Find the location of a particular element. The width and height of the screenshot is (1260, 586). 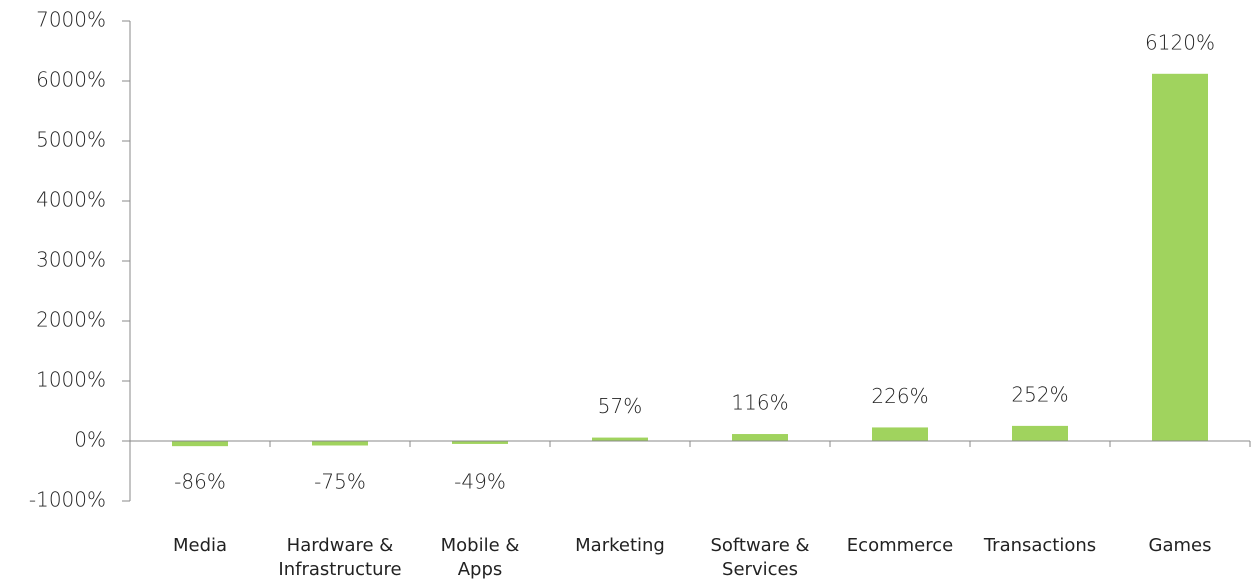

y-tick-label: 0% is located at coordinates (90, 440).